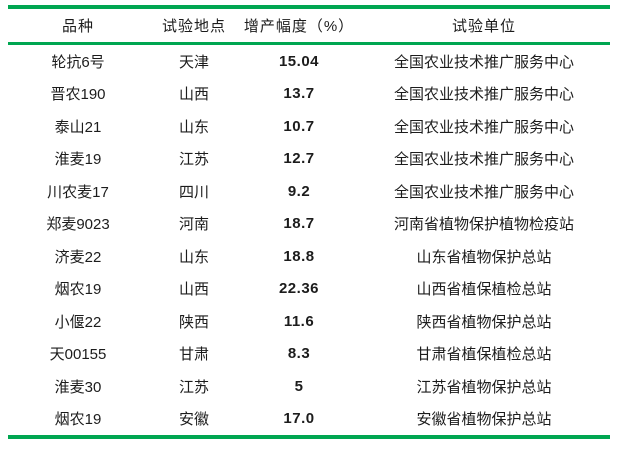  Describe the element at coordinates (484, 290) in the screenshot. I see `table-cell-unit: 山西省植保植检总站` at that location.